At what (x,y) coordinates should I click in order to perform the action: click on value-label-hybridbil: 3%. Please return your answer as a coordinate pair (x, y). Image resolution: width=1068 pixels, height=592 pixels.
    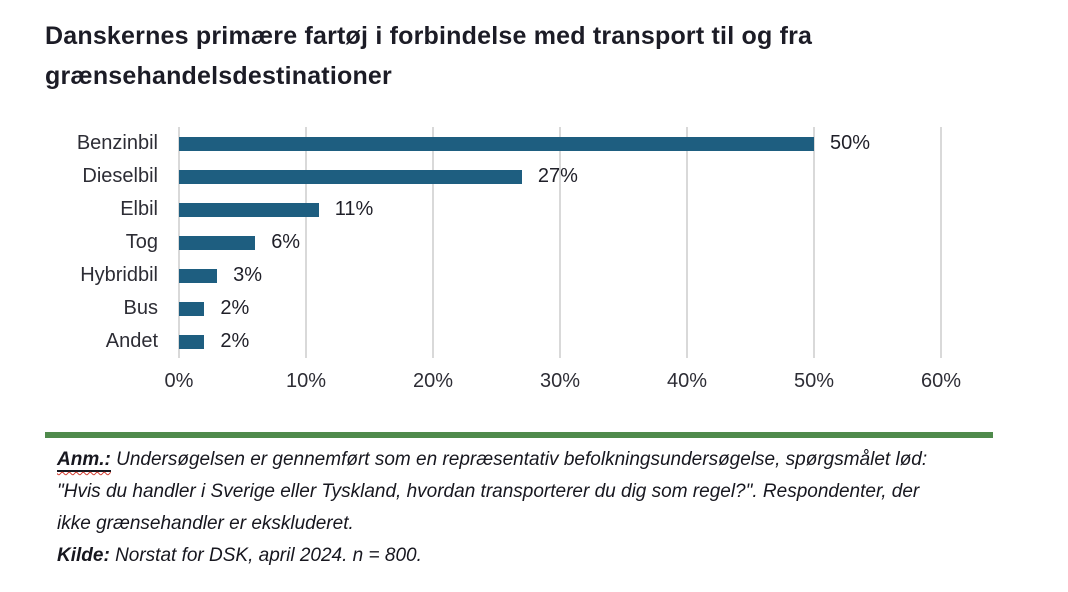
    Looking at the image, I should click on (247, 275).